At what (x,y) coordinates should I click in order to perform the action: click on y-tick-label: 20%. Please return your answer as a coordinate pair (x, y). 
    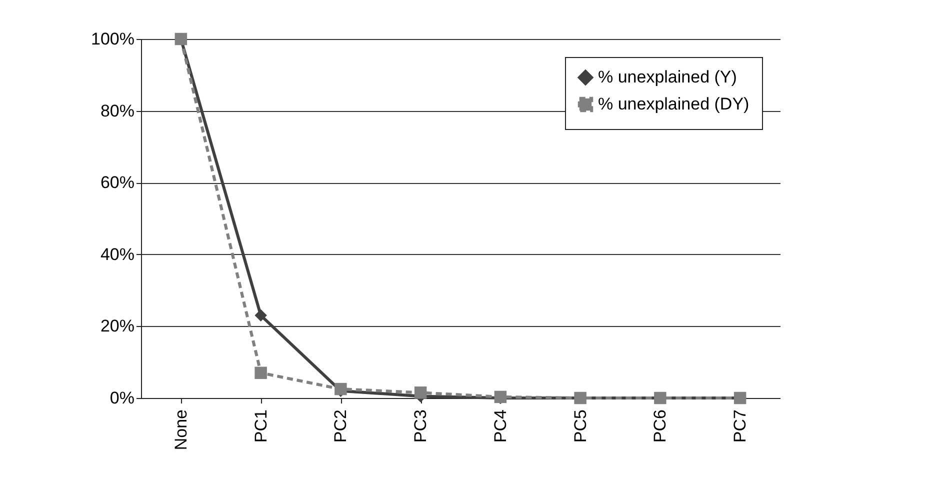
    Looking at the image, I should click on (117, 326).